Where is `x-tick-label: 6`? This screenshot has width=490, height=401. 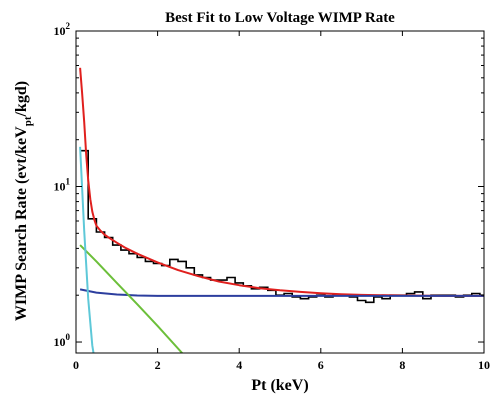 x-tick-label: 6 is located at coordinates (321, 365).